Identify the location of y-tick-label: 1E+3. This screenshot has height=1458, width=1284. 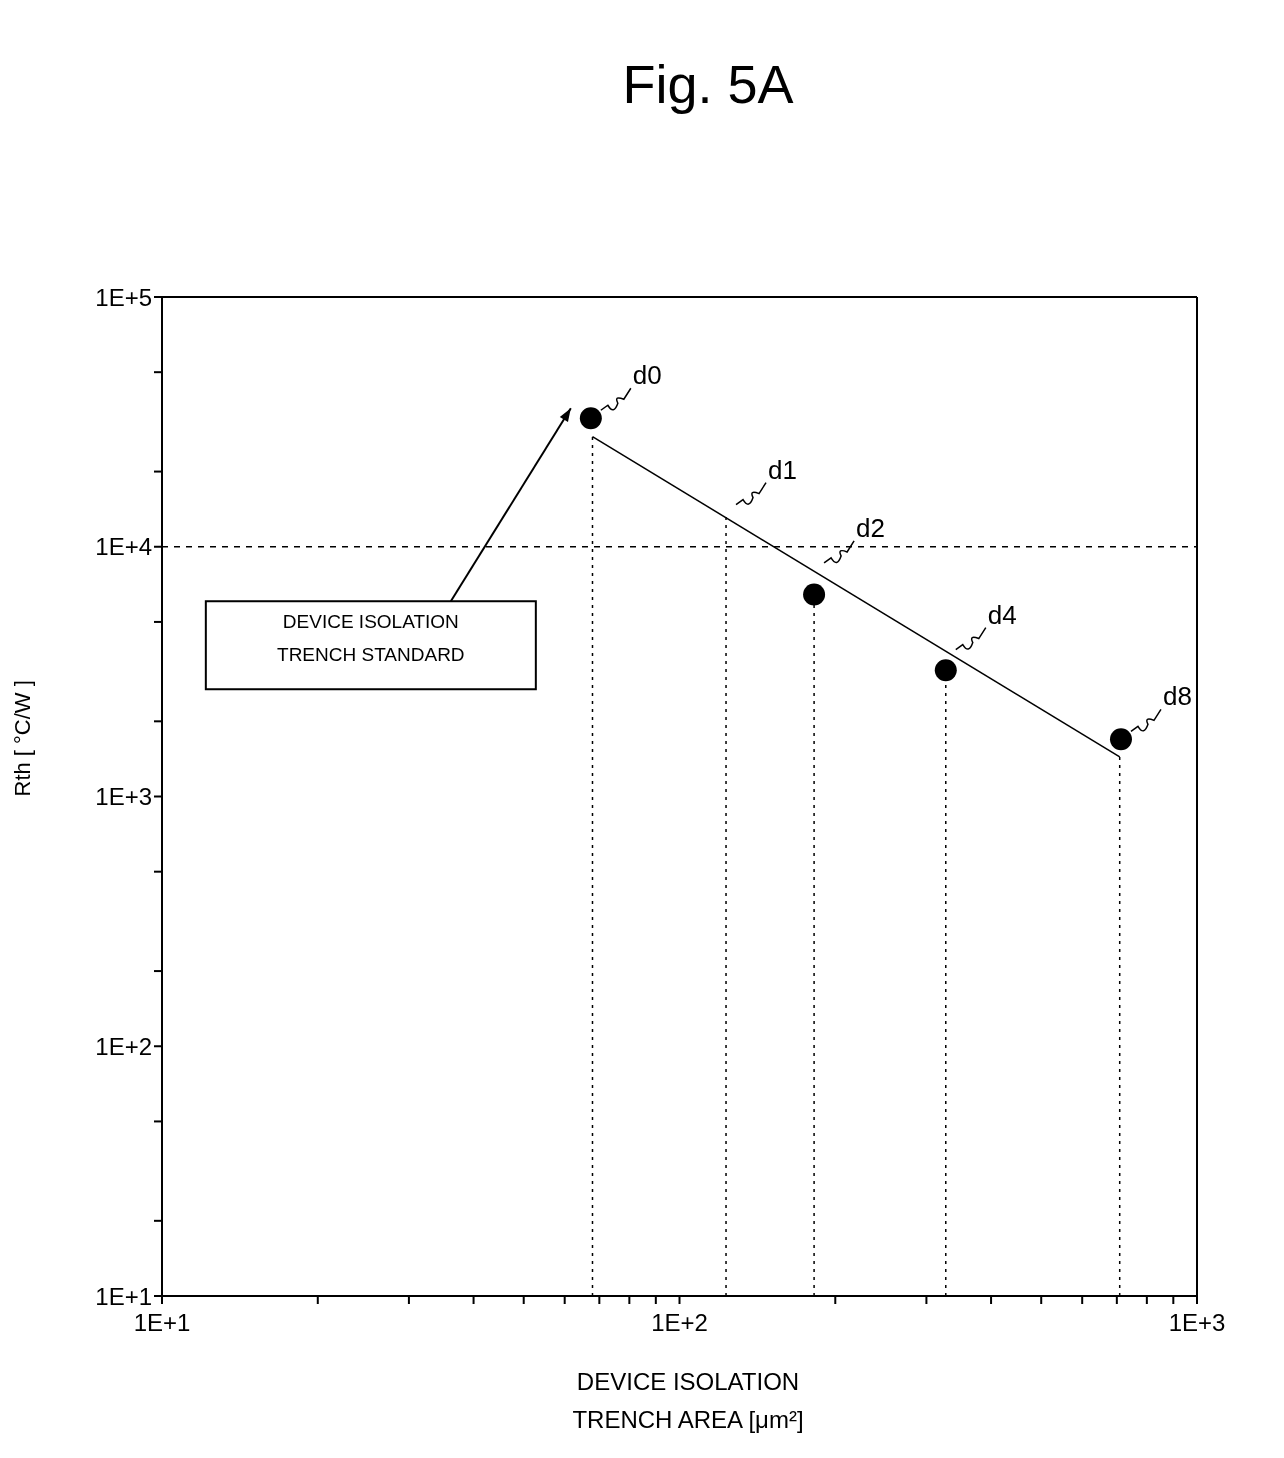
(123, 797).